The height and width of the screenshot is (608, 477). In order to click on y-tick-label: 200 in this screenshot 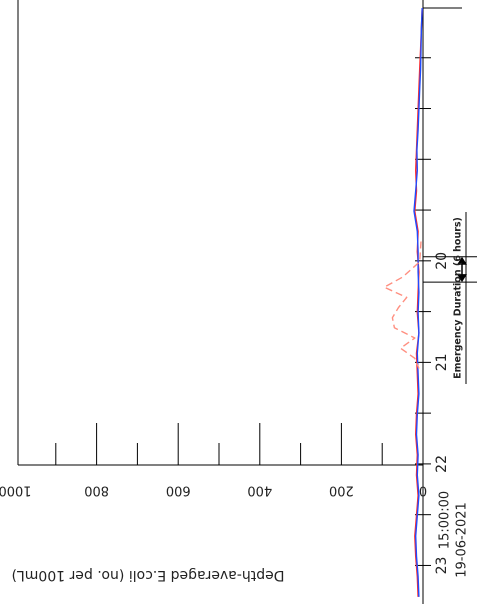, I will do `click(341, 490)`.